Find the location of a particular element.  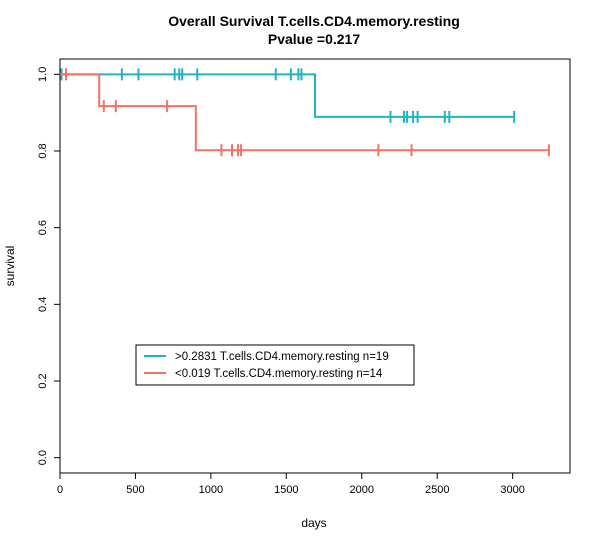

x-tick-label: 0 is located at coordinates (60, 490).